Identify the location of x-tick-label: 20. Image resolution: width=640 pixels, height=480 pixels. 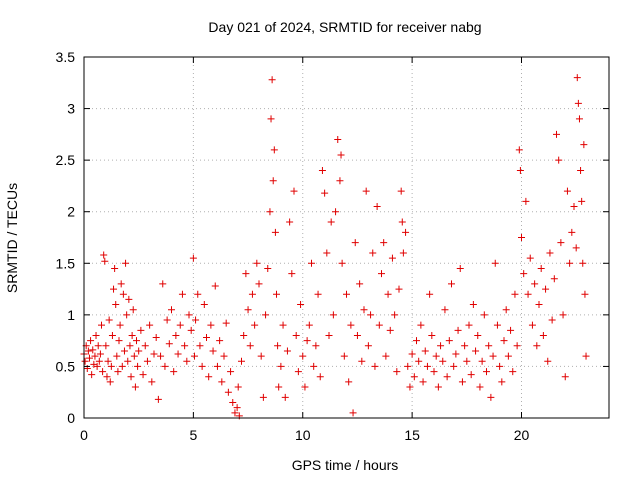
(522, 435).